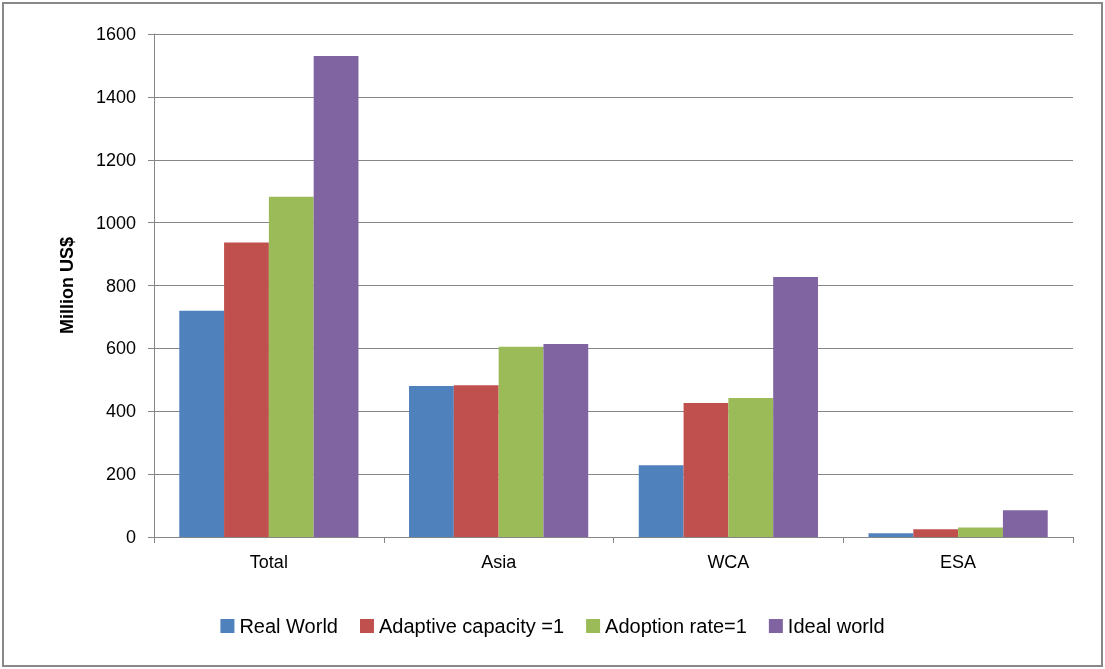  I want to click on legend-label: Real World, so click(288, 626).